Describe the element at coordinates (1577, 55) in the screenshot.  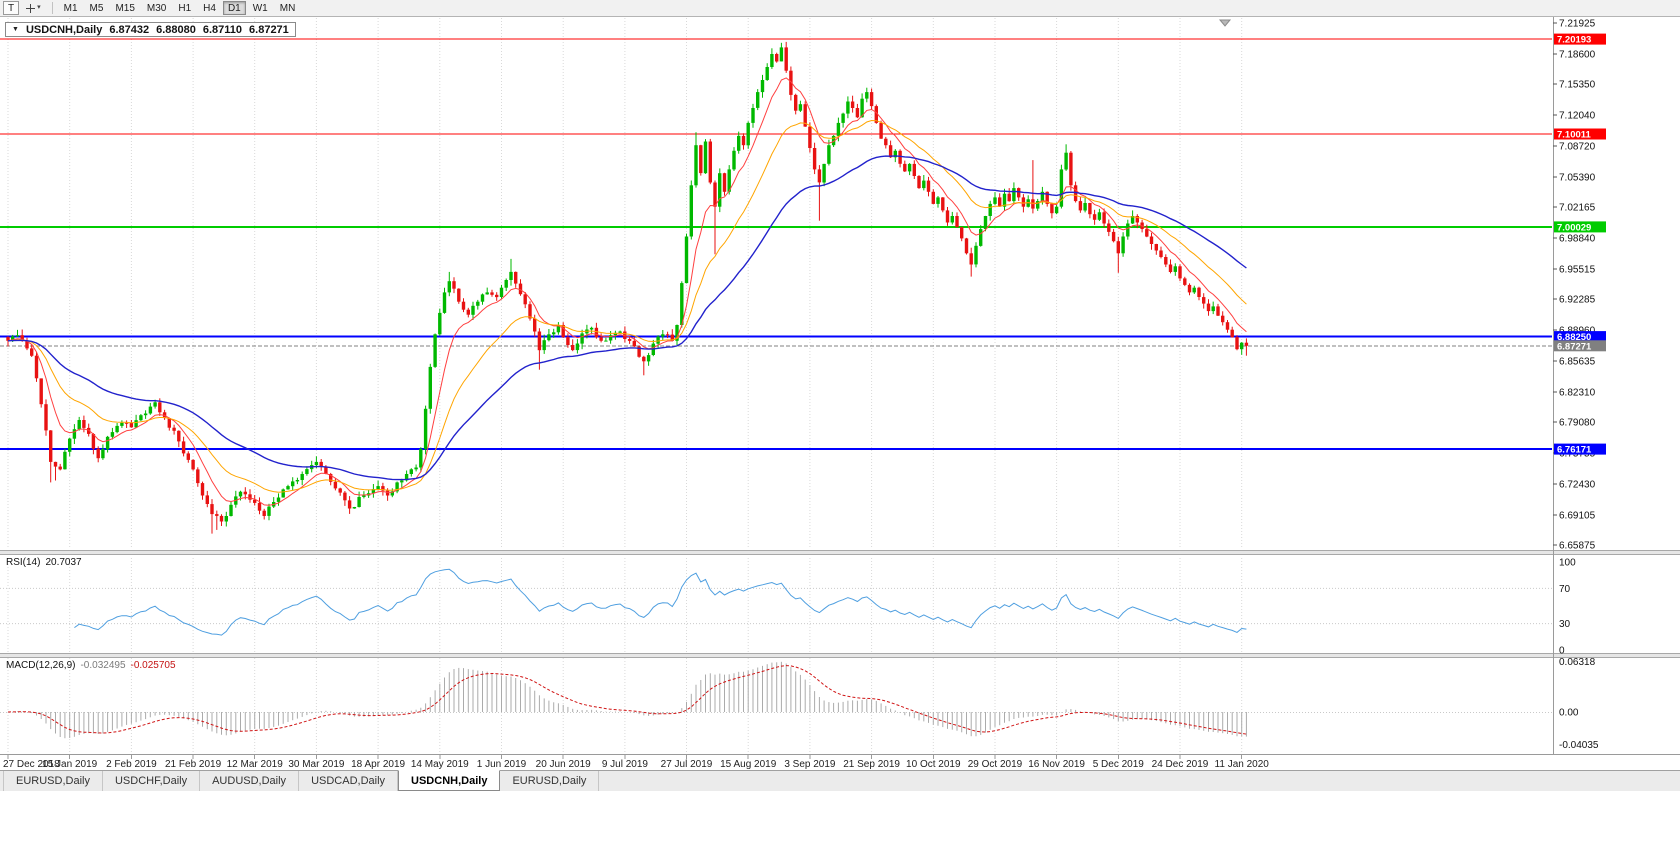
I see `svg-text: 7.18600` at that location.